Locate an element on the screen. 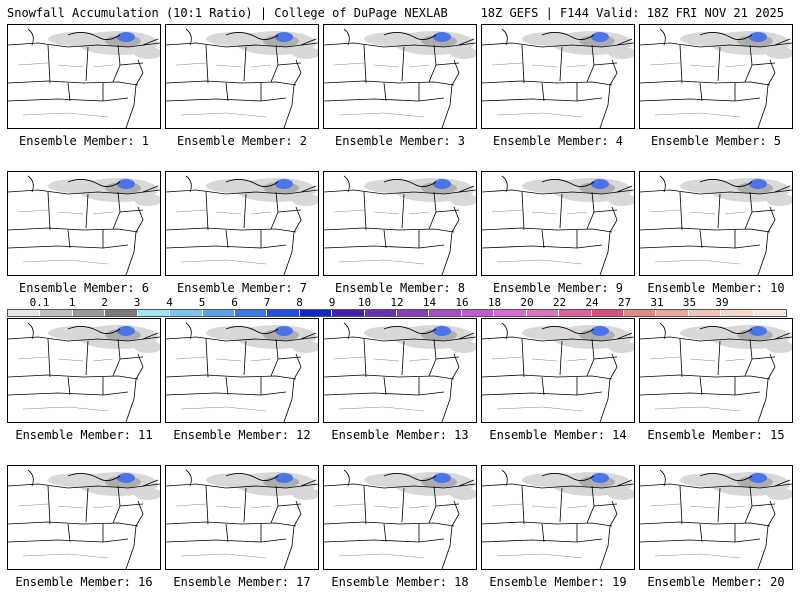  ensemble-member-label: Ensemble Member: 20 is located at coordinates (716, 582).